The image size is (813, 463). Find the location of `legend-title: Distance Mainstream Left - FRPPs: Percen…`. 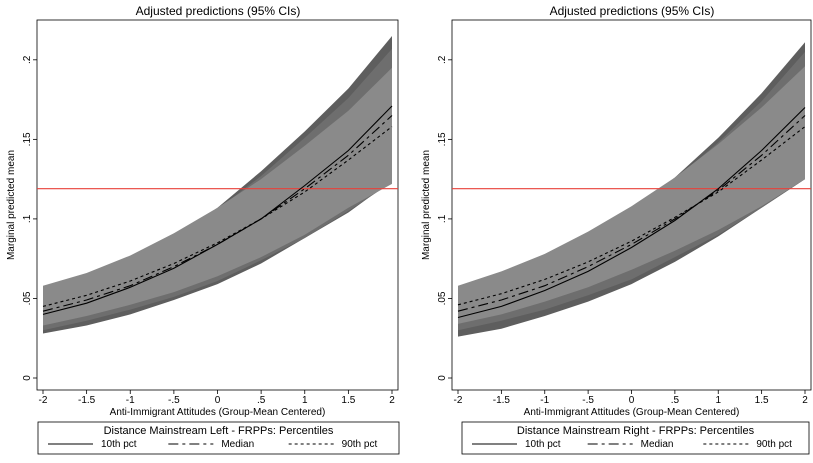

legend-title: Distance Mainstream Left - FRPPs: Percen… is located at coordinates (219, 431).